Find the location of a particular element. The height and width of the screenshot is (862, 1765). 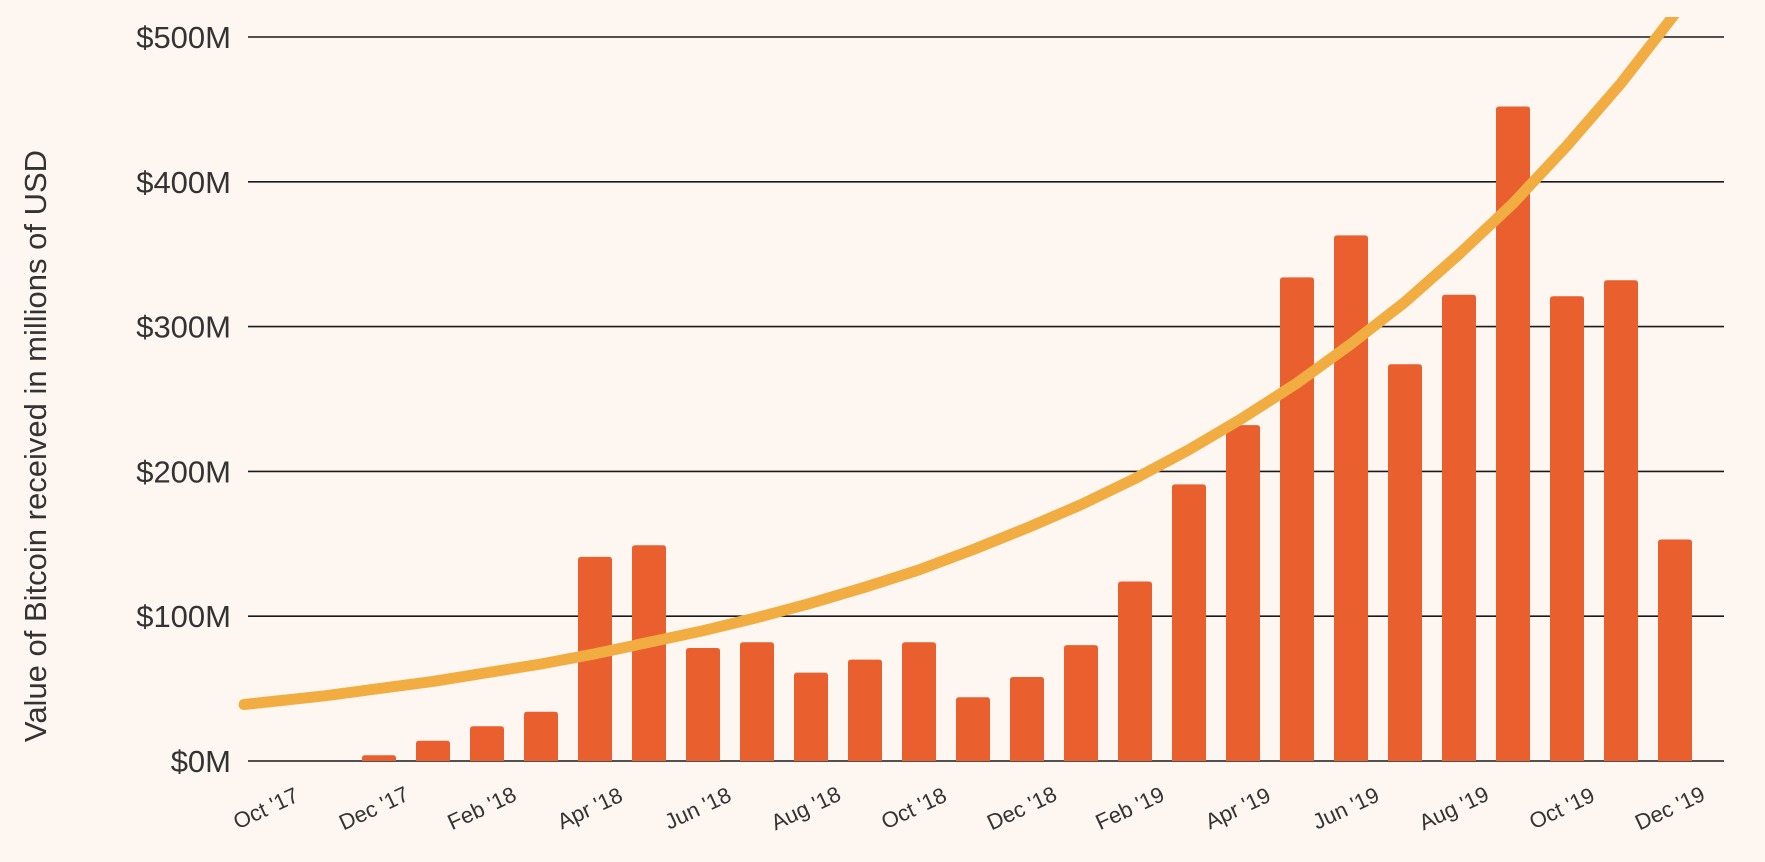

x-tick-label: Jun '18 is located at coordinates (698, 808).